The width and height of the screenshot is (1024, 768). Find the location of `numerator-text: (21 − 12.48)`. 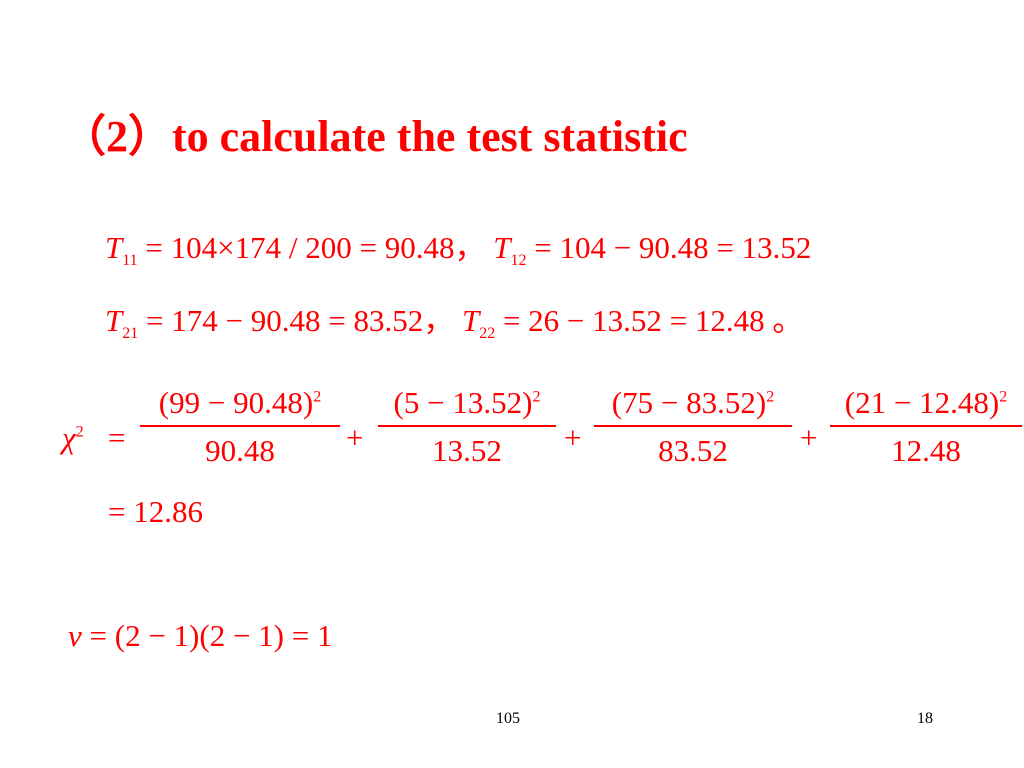

numerator-text: (21 − 12.48) is located at coordinates (922, 402).